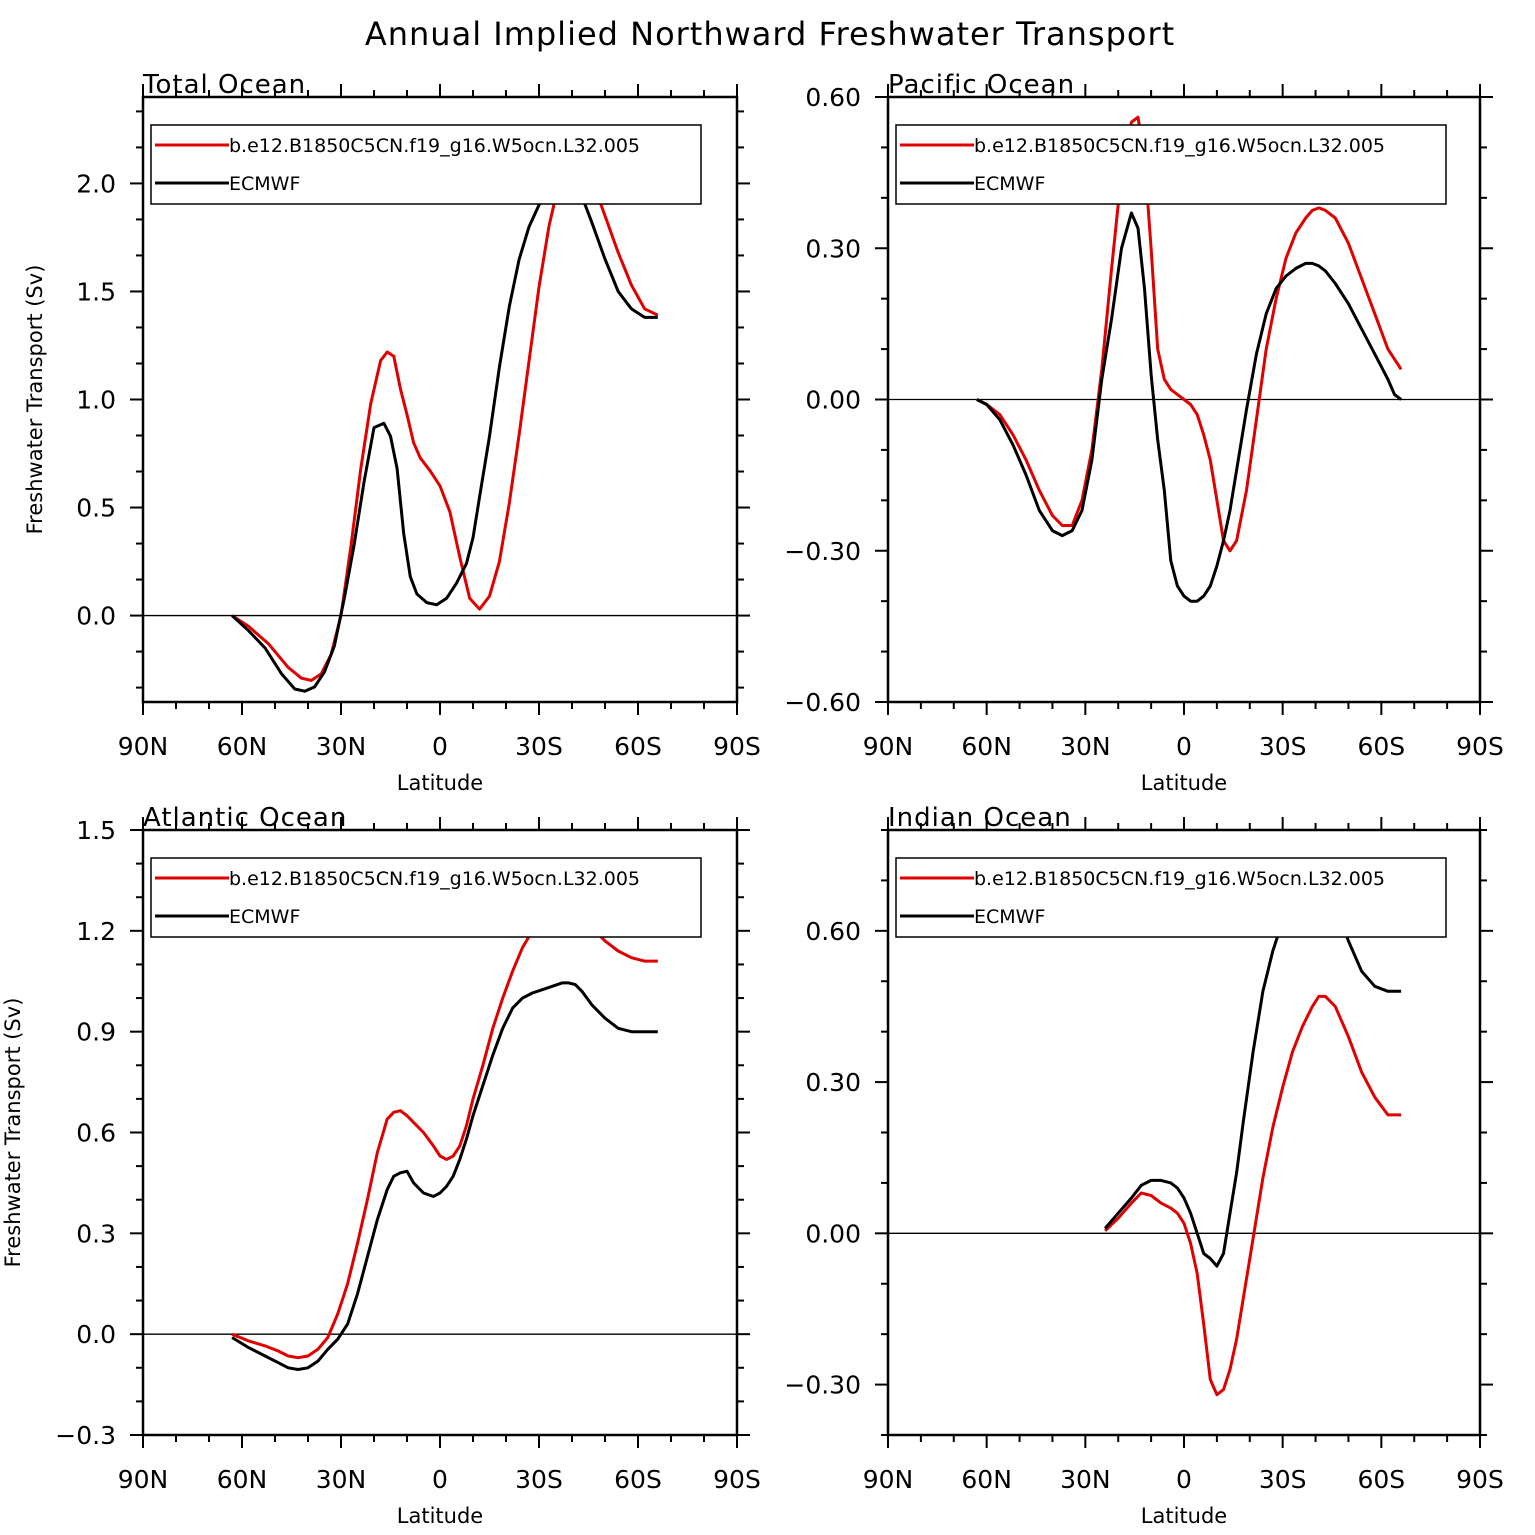 This screenshot has height=1535, width=1535. What do you see at coordinates (981, 85) in the screenshot?
I see `panel-title: Pacific Ocean` at bounding box center [981, 85].